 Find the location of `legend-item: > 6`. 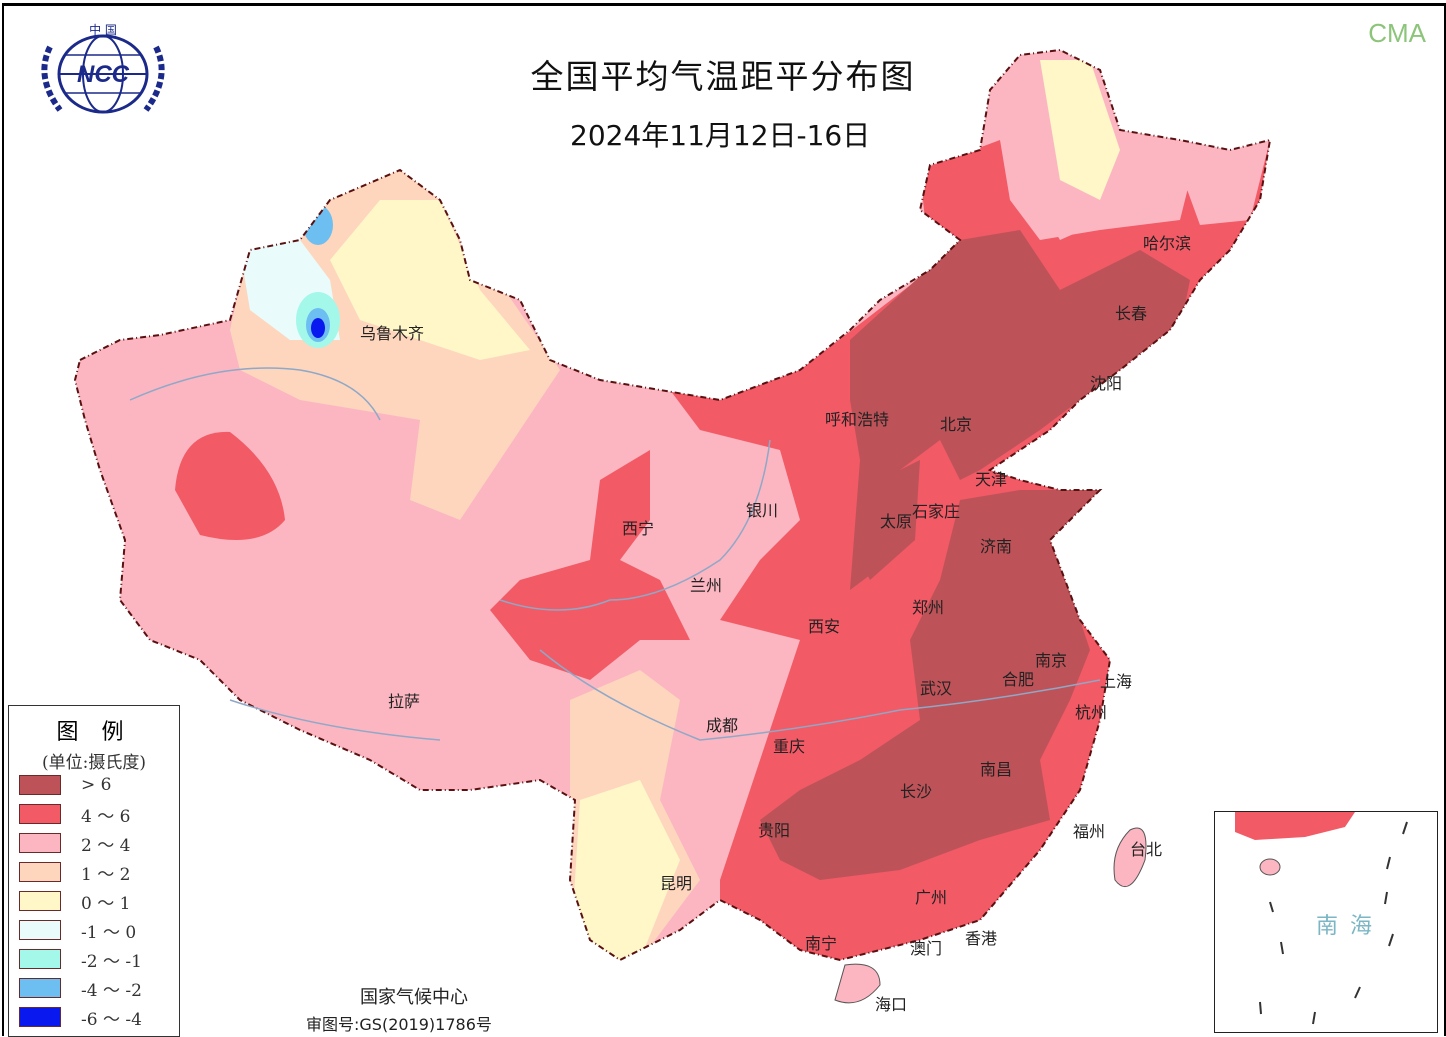

legend-item: > 6 is located at coordinates (65, 785).